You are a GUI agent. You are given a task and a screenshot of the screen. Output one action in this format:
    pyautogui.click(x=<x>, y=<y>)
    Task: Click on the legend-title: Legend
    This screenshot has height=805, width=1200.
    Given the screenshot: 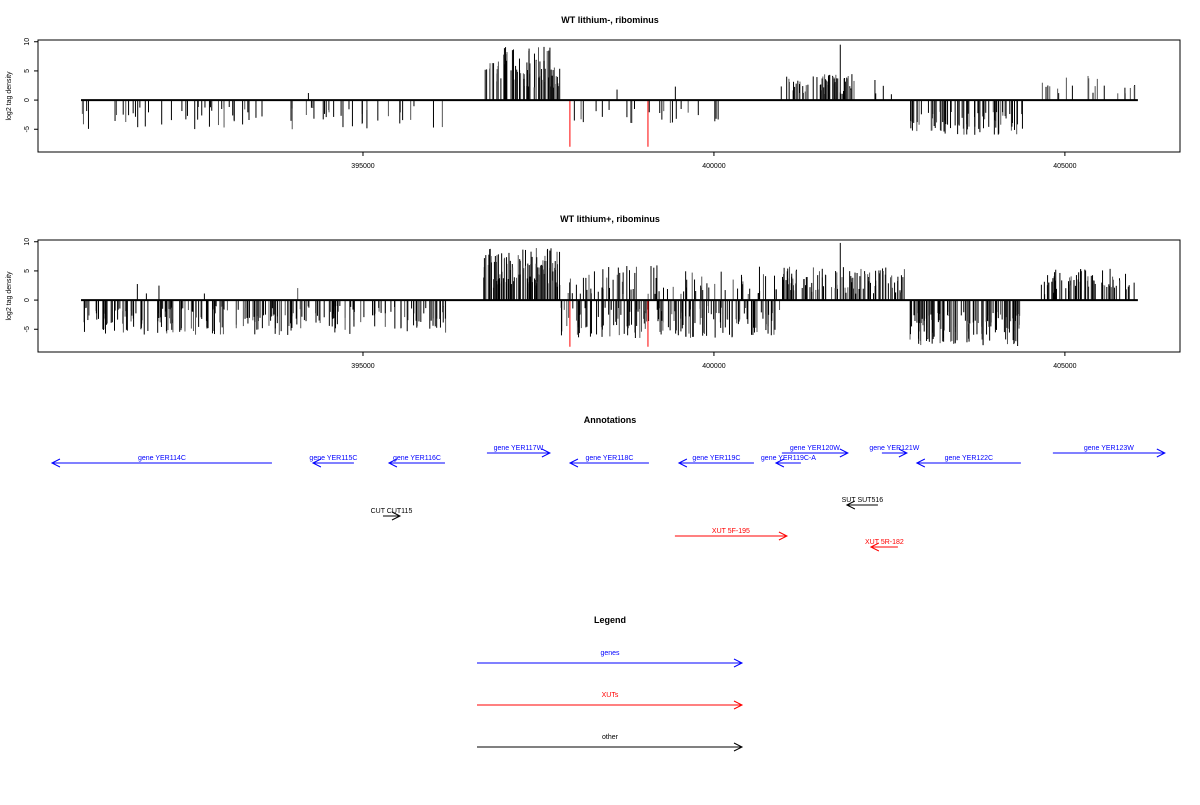 What is the action you would take?
    pyautogui.click(x=610, y=620)
    